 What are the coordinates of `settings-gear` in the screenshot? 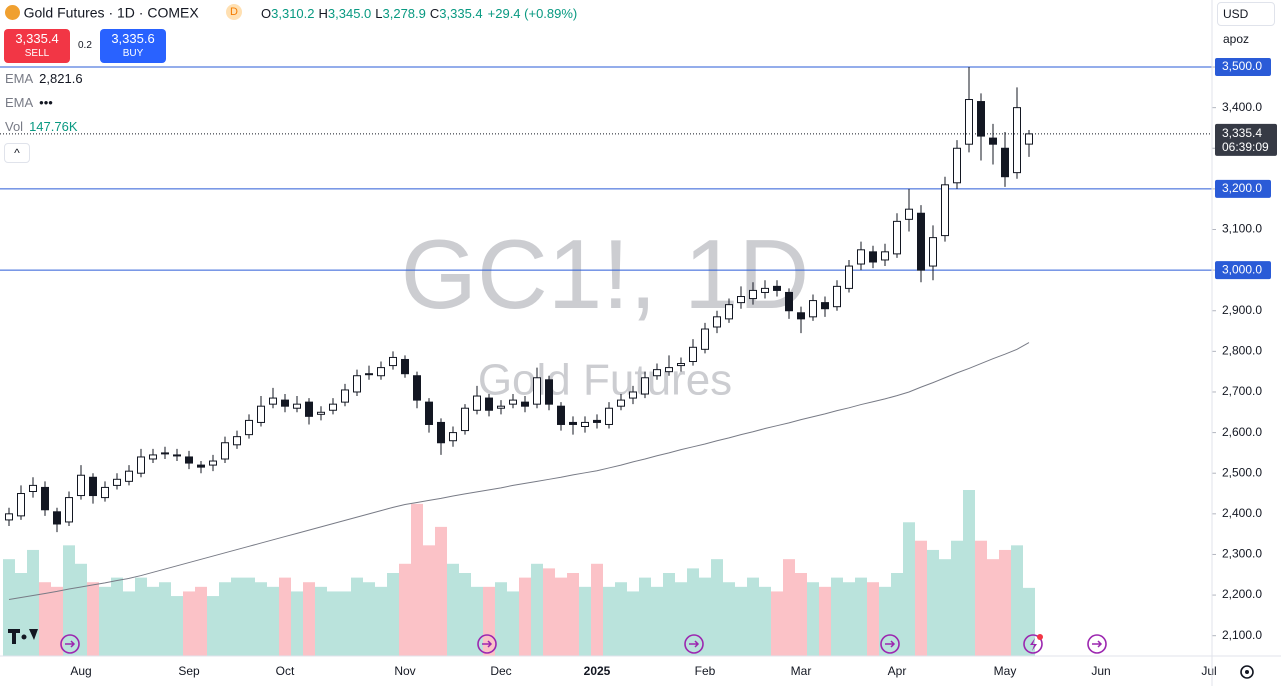 It's located at (1247, 672).